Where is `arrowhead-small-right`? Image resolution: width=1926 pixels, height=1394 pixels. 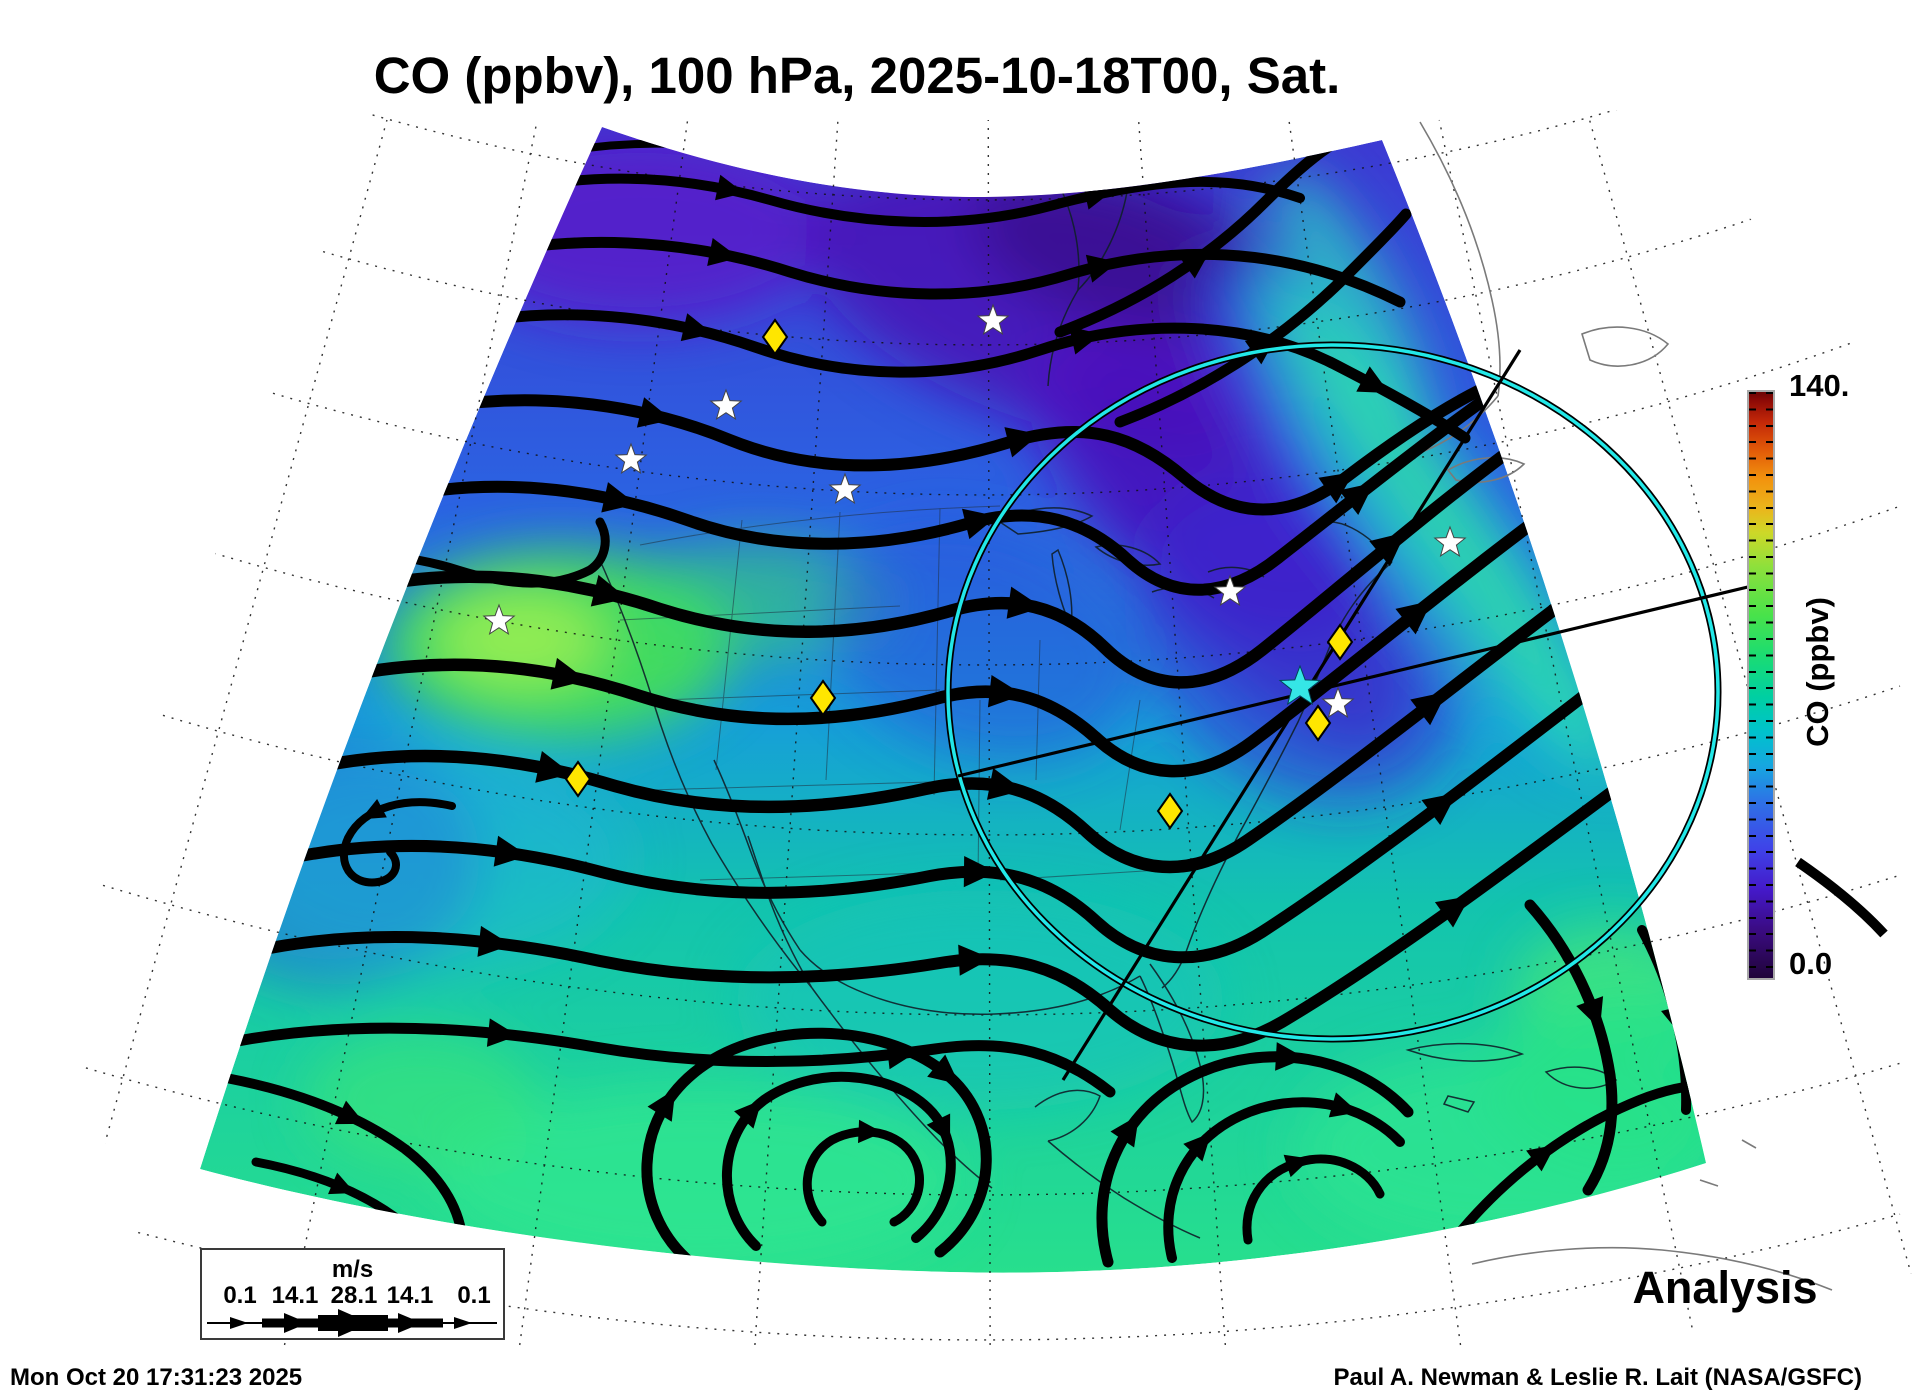
arrowhead-small-right is located at coordinates (463, 1323).